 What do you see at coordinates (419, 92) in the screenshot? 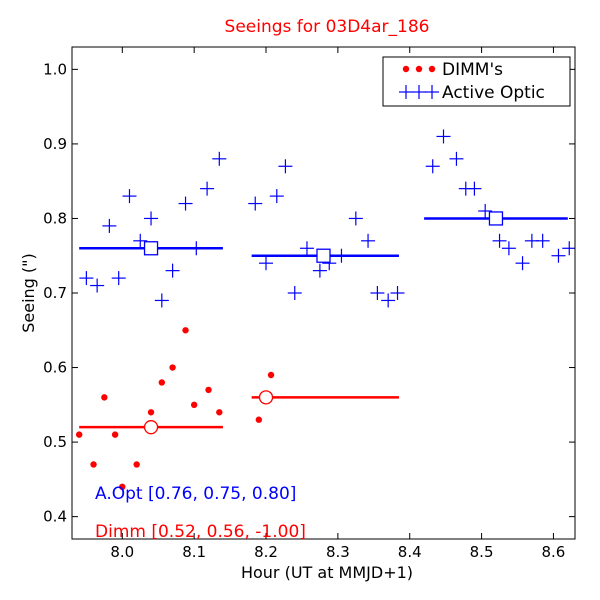
I see `legend-aopt-marker` at bounding box center [419, 92].